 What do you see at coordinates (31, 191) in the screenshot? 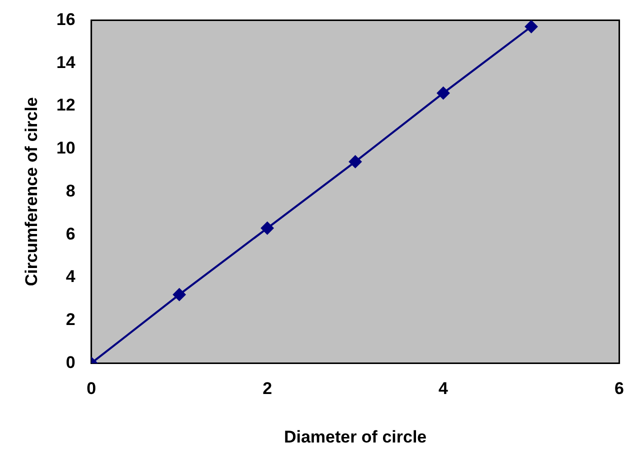
I see `y-axis-title: Circumference of circle` at bounding box center [31, 191].